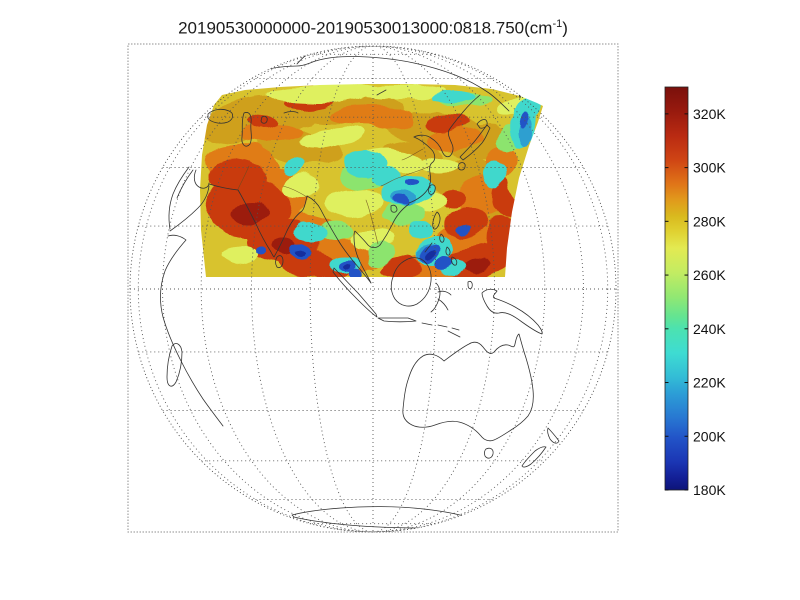 The image size is (800, 600). What do you see at coordinates (412, 154) in the screenshot?
I see `river-yellow` at bounding box center [412, 154].